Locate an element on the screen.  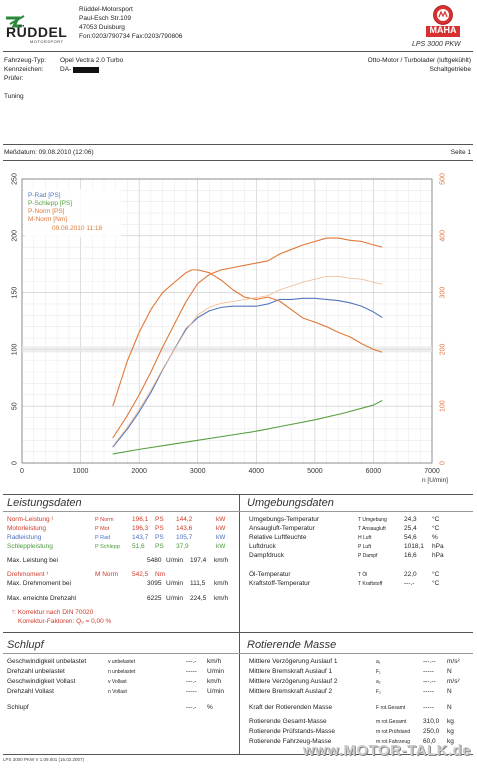
plate-value: DA- is located at coordinates (66, 69).